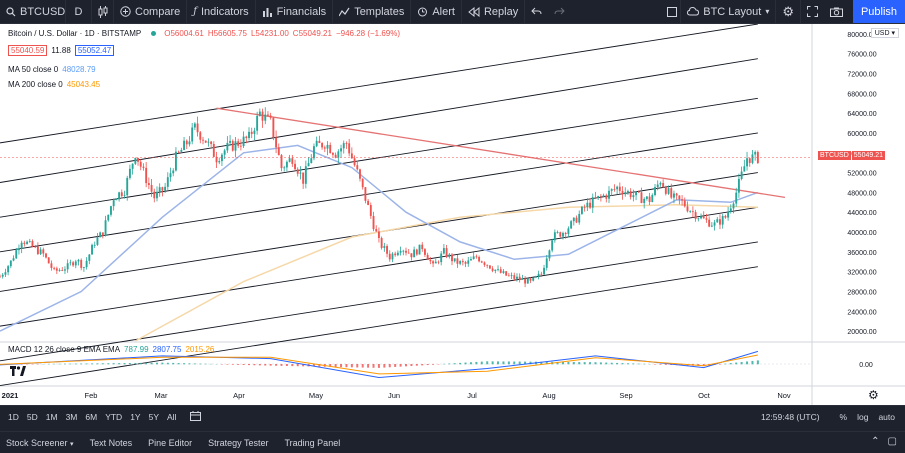  What do you see at coordinates (221, 12) in the screenshot?
I see `indicators-button: ƒ Indicators` at bounding box center [221, 12].